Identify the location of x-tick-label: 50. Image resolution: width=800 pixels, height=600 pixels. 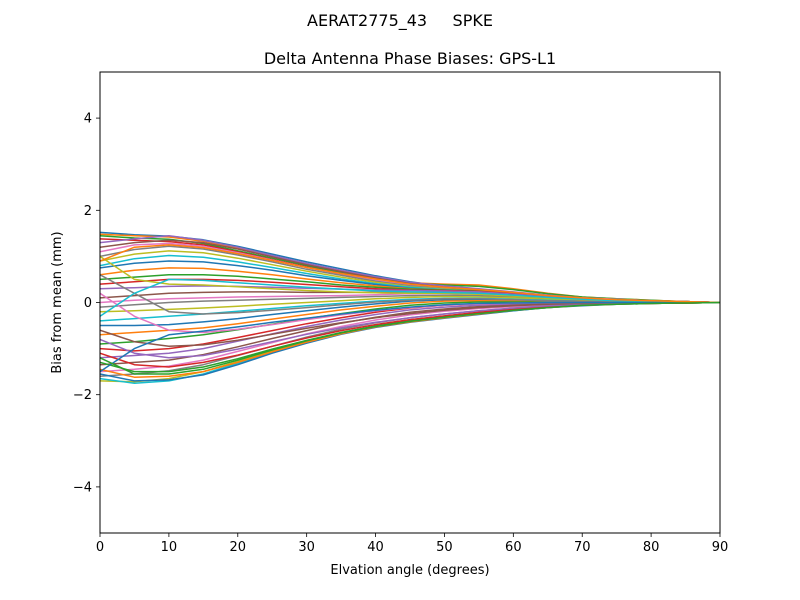
(444, 547).